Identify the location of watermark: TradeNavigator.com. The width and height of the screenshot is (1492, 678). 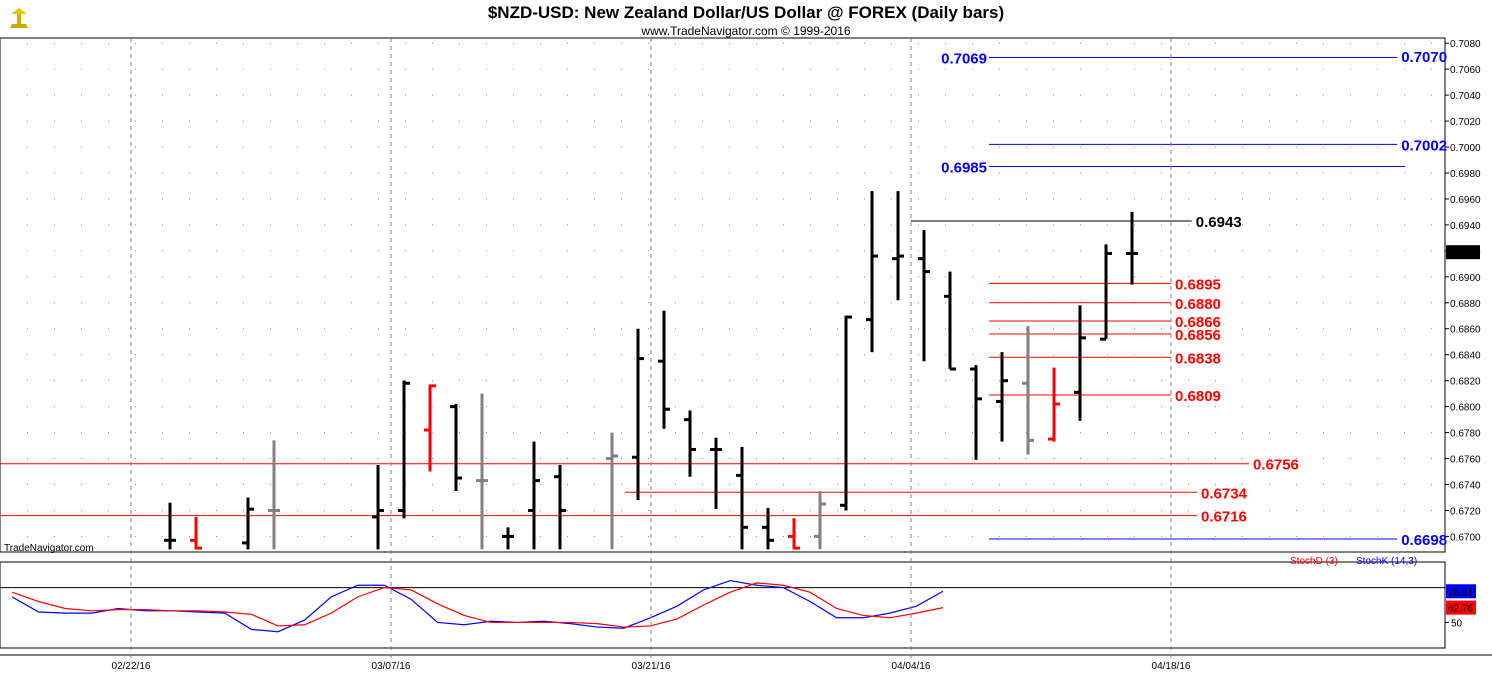
(49, 548).